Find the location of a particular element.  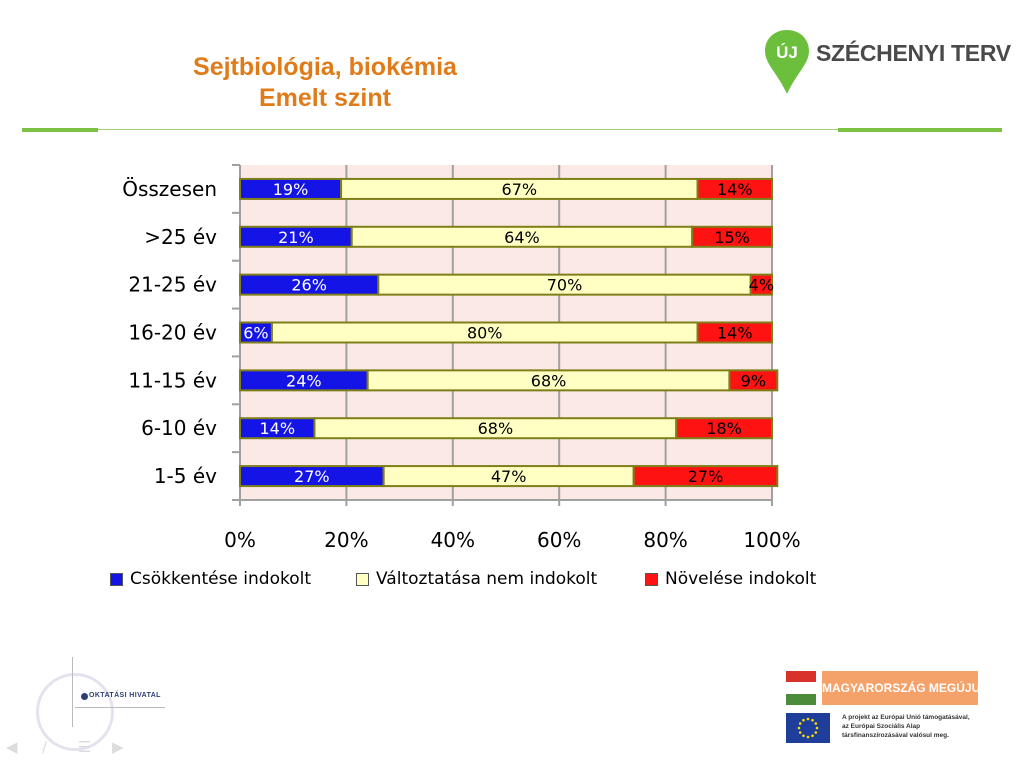

campaign-text: MAGYARORSZÁG MEGÚJUL is located at coordinates (905, 688).